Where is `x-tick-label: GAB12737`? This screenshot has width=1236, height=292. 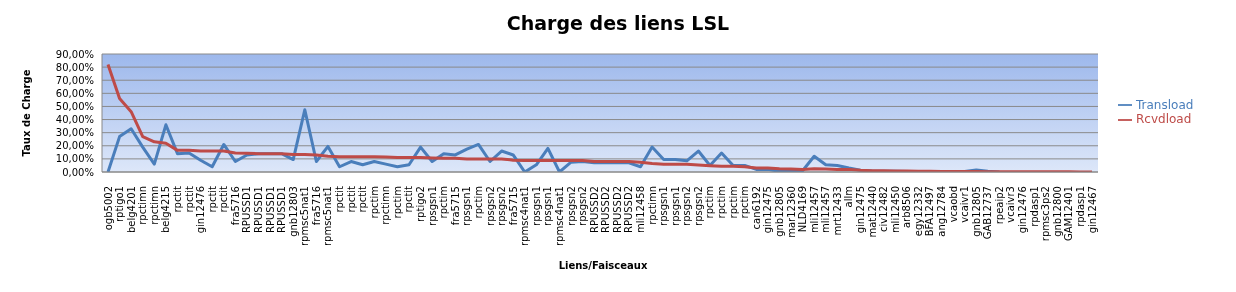
x-tick-label: GAB12737 is located at coordinates (988, 213).